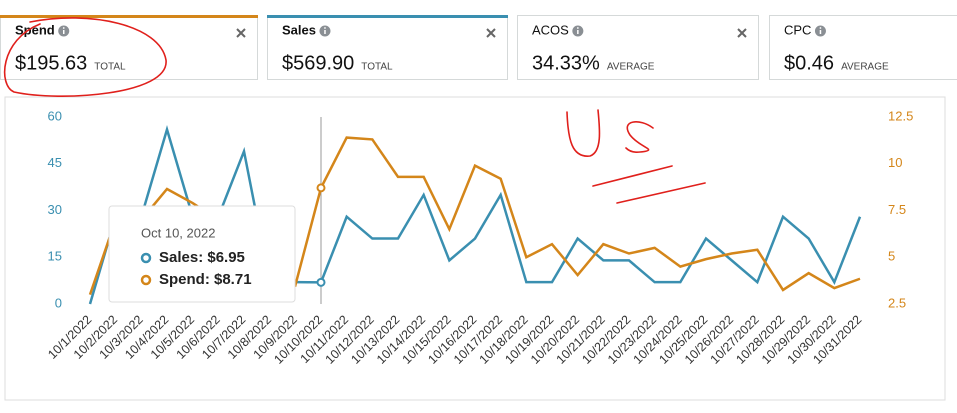 The height and width of the screenshot is (413, 957). What do you see at coordinates (178, 232) in the screenshot?
I see `tooltip-title: Oct 10, 2022` at bounding box center [178, 232].